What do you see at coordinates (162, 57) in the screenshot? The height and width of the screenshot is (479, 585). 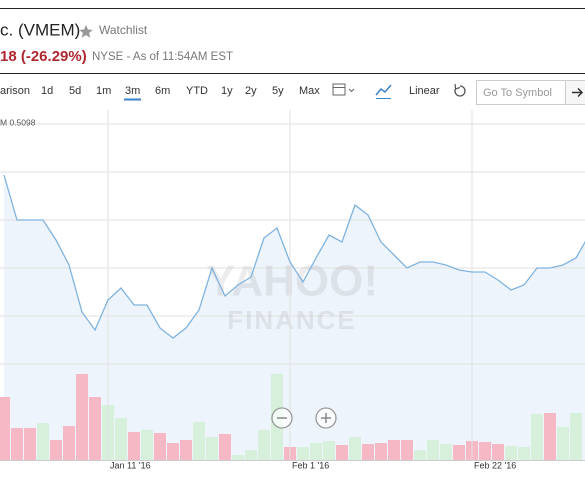 I see `exchange-info: NYSE - As of 11:54AM EST` at bounding box center [162, 57].